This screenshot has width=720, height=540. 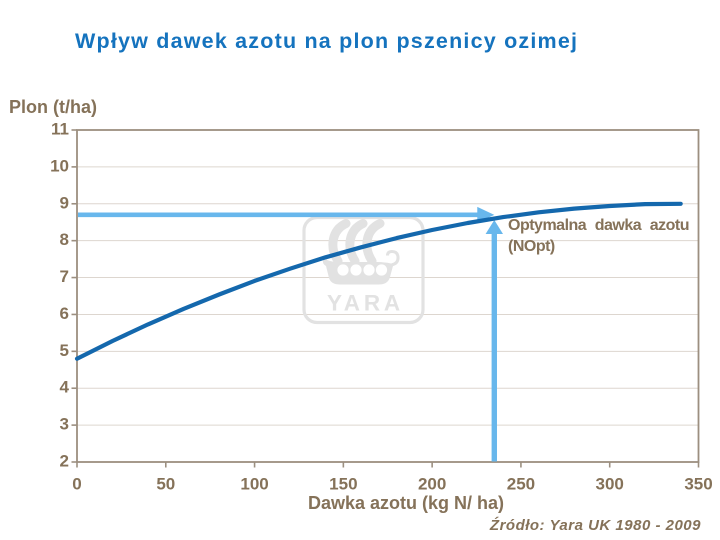 I want to click on y-tick-label-11: 11, so click(x=60, y=129).